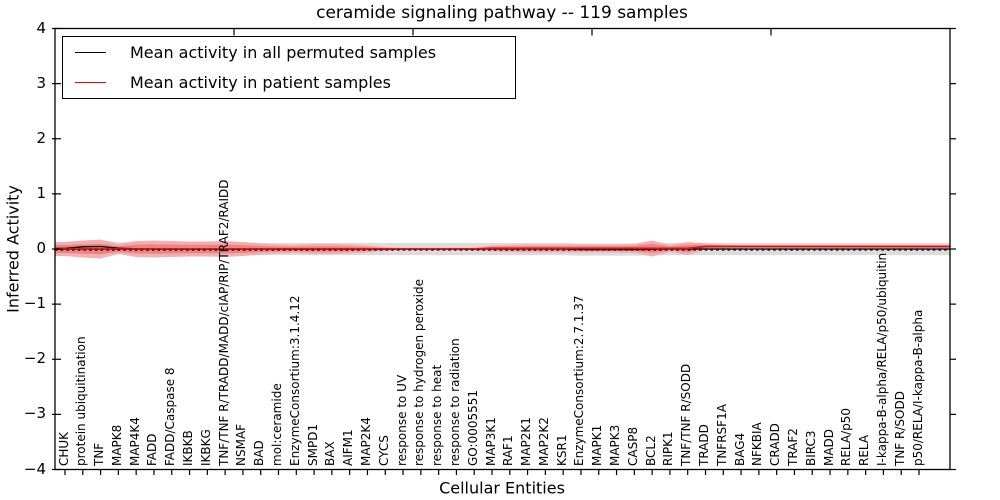 The image size is (1000, 500). I want to click on category-label: BAX, so click(330, 453).